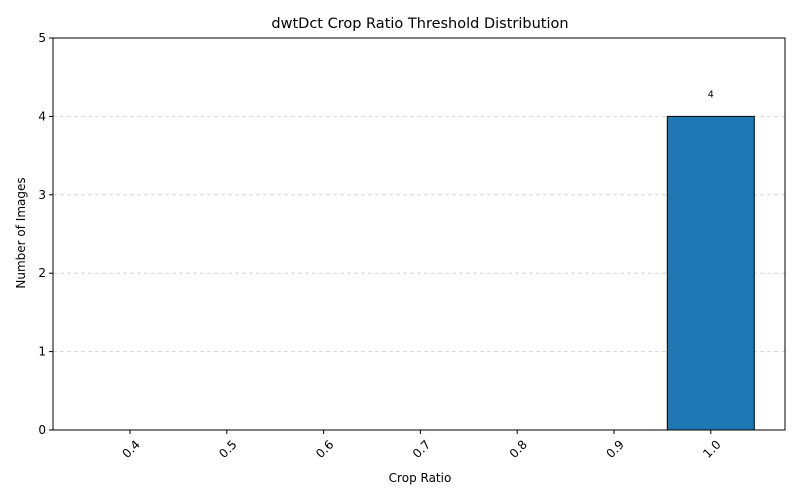 The height and width of the screenshot is (500, 800). I want to click on y-tick-label: 4, so click(42, 116).